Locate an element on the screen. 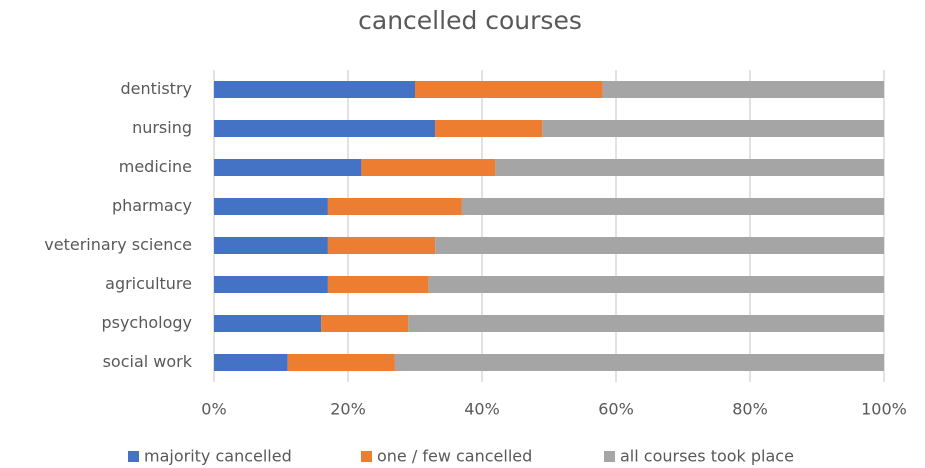  y-tick-label: dentistry is located at coordinates (156, 88).